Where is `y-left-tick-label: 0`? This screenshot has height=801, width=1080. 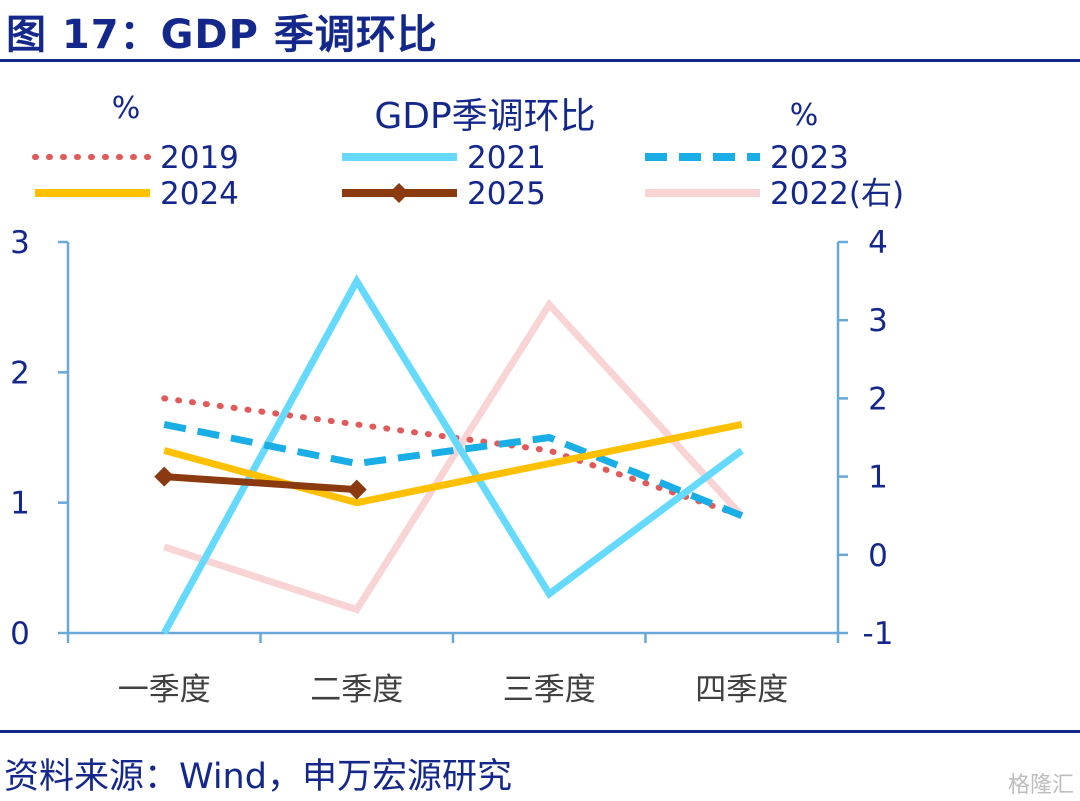
y-left-tick-label: 0 is located at coordinates (20, 634).